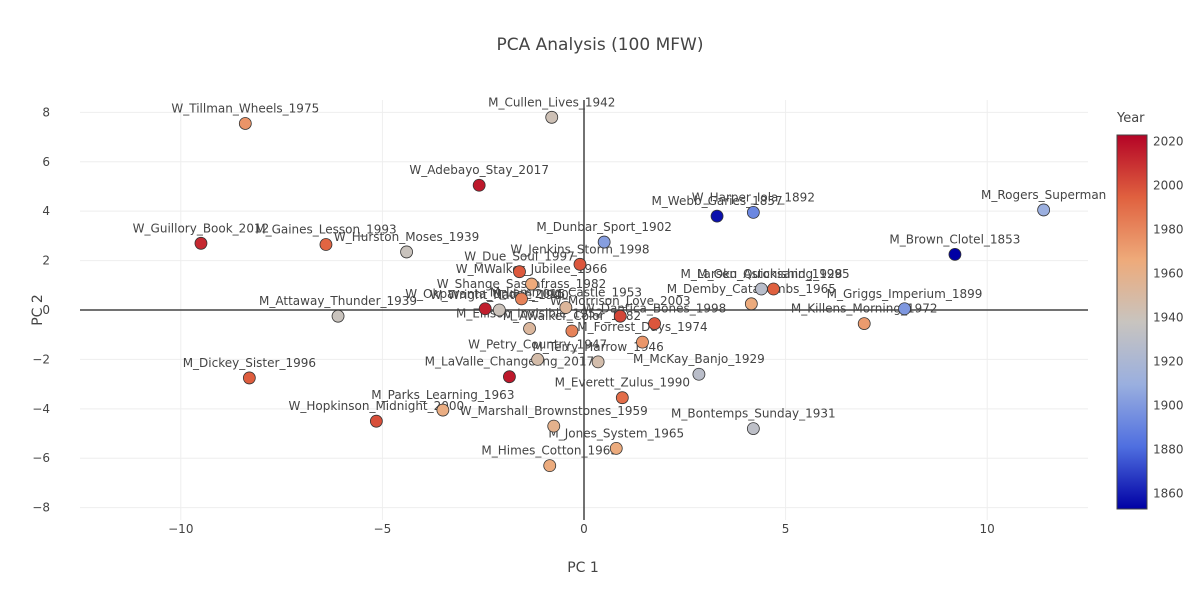 The height and width of the screenshot is (600, 1200). What do you see at coordinates (753, 197) in the screenshot?
I see `point-label: W_Harper_Iola_1892` at bounding box center [753, 197].